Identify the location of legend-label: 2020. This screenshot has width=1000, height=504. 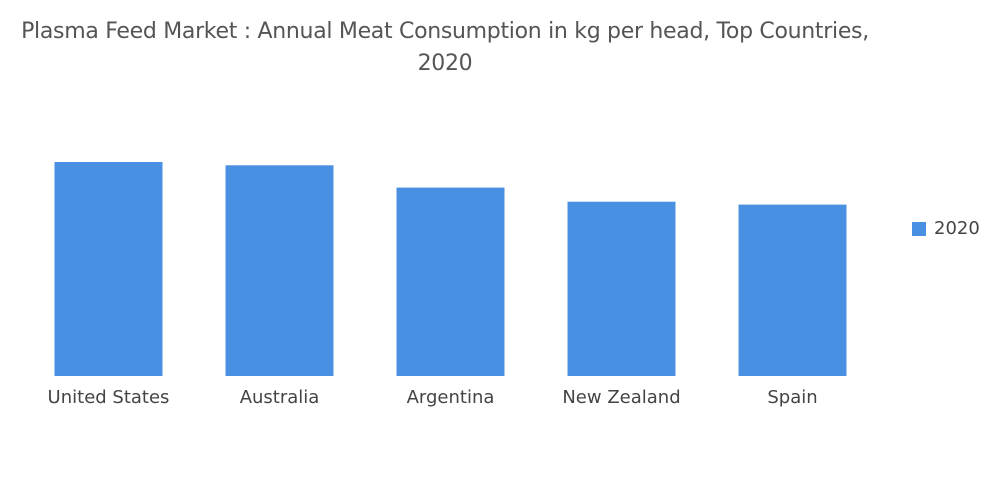
(957, 228).